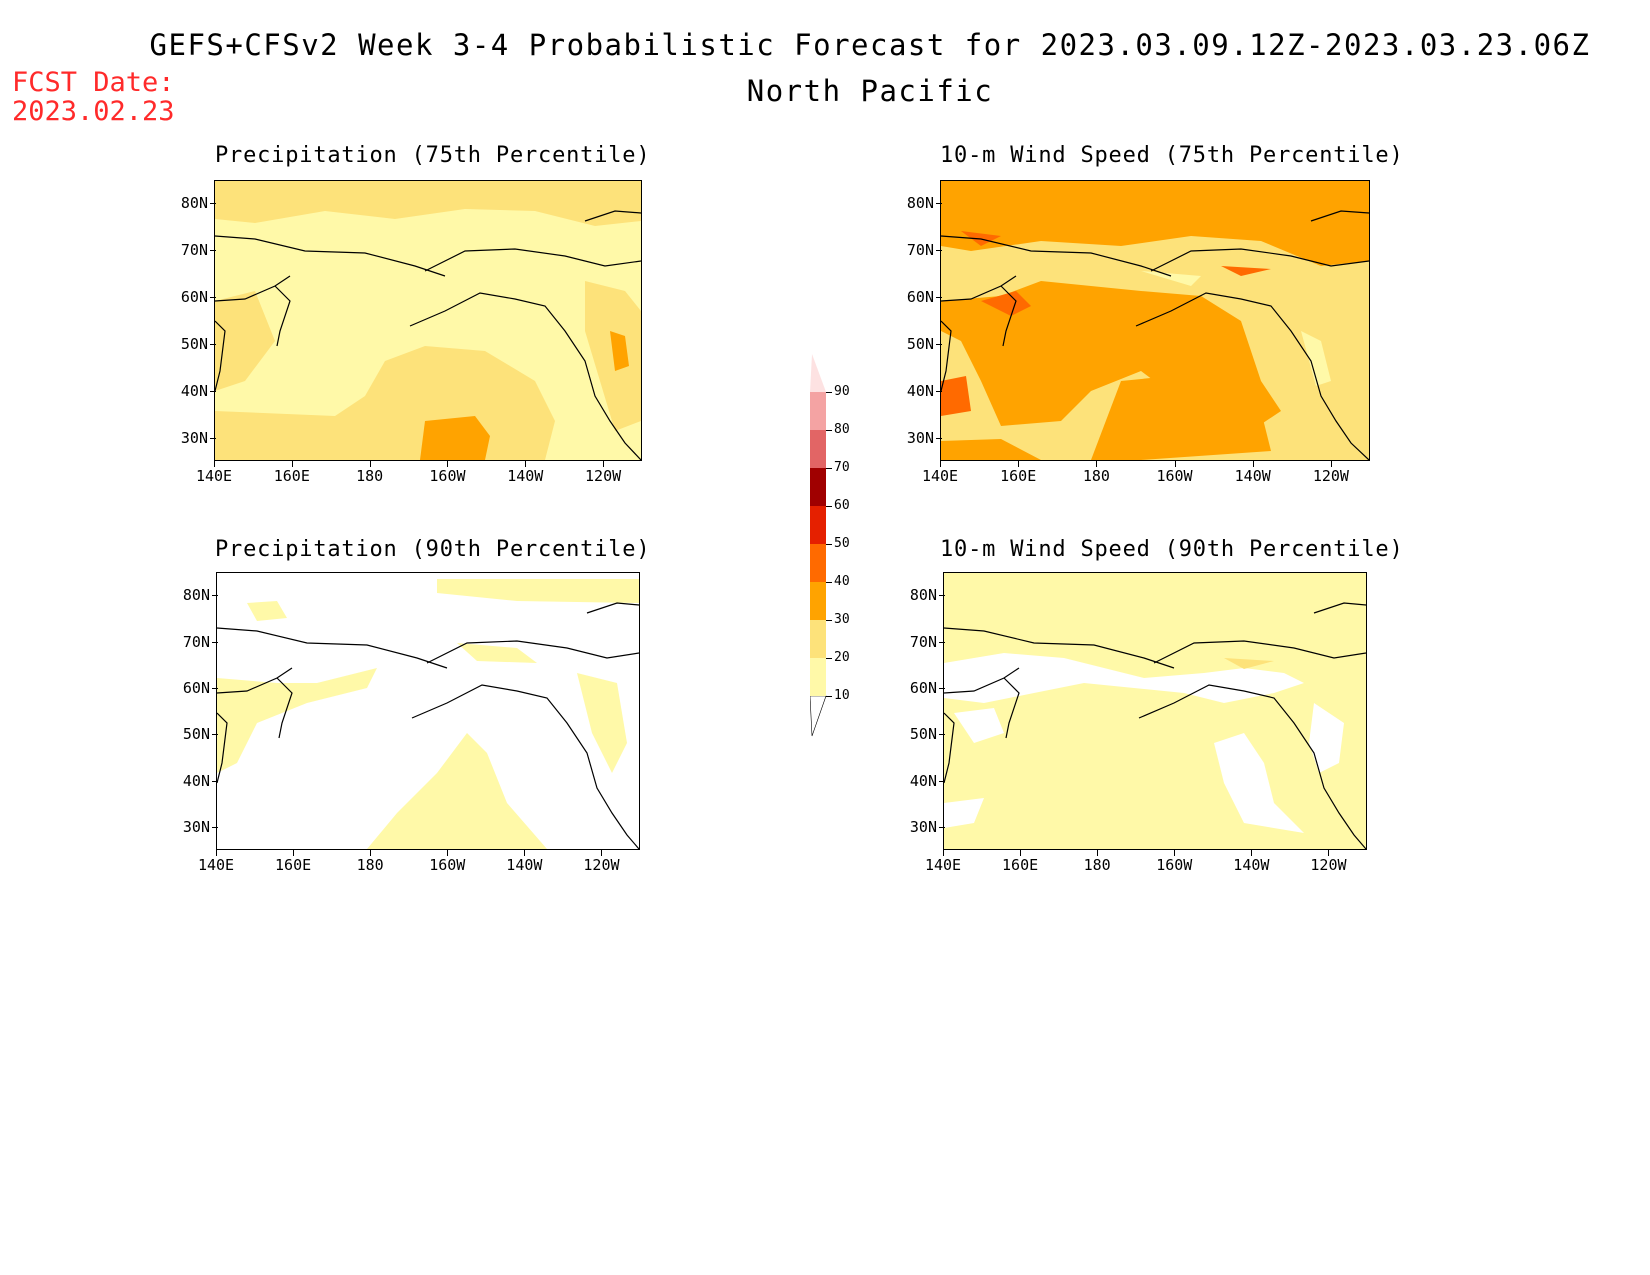  What do you see at coordinates (842, 543) in the screenshot?
I see `colorbar-label: 50` at bounding box center [842, 543].